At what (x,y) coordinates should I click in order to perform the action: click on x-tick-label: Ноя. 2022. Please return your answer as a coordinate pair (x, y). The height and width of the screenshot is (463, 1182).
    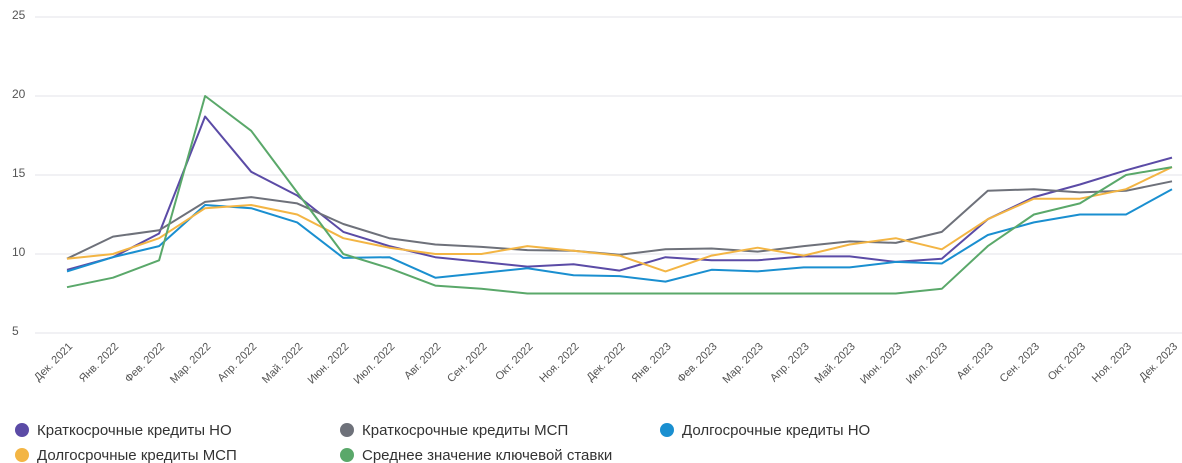
    Looking at the image, I should click on (559, 363).